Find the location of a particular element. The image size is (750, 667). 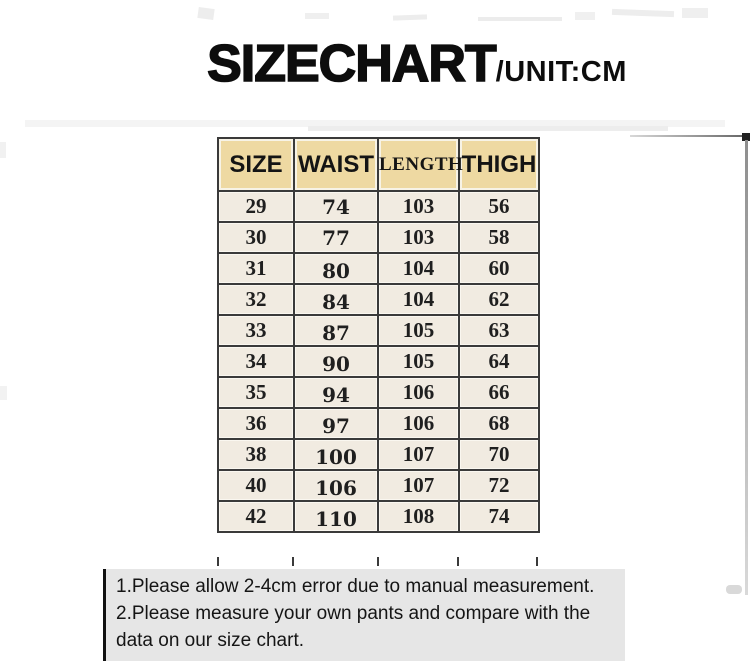

unit-text: /UNIT:CM is located at coordinates (561, 72).